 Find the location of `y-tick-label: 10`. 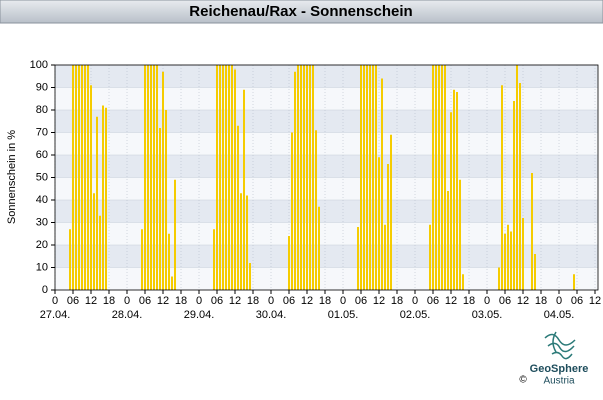

y-tick-label: 10 is located at coordinates (42, 267).